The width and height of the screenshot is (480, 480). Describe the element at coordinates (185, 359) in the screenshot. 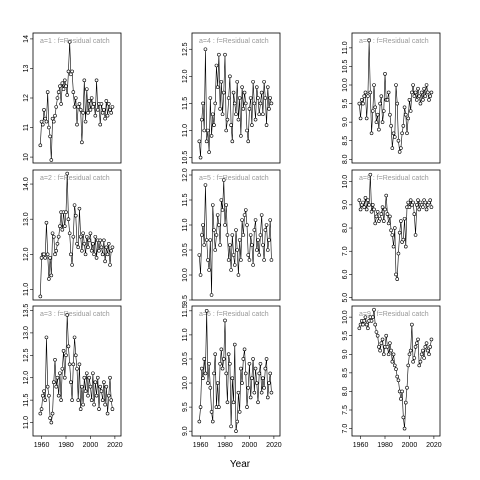

I see `y-tick-label: 10.5` at that location.